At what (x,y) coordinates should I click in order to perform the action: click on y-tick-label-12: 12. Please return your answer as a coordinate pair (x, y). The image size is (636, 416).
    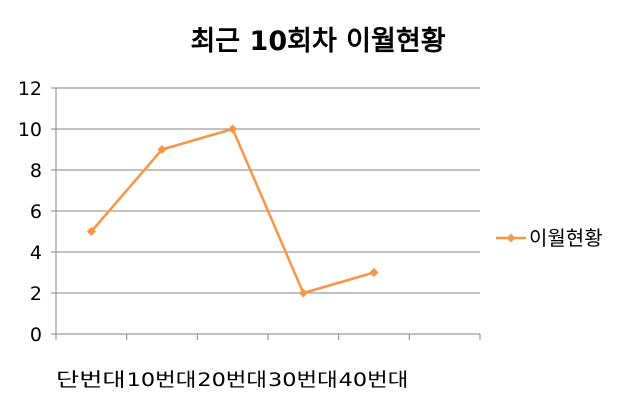
    Looking at the image, I should click on (30, 89).